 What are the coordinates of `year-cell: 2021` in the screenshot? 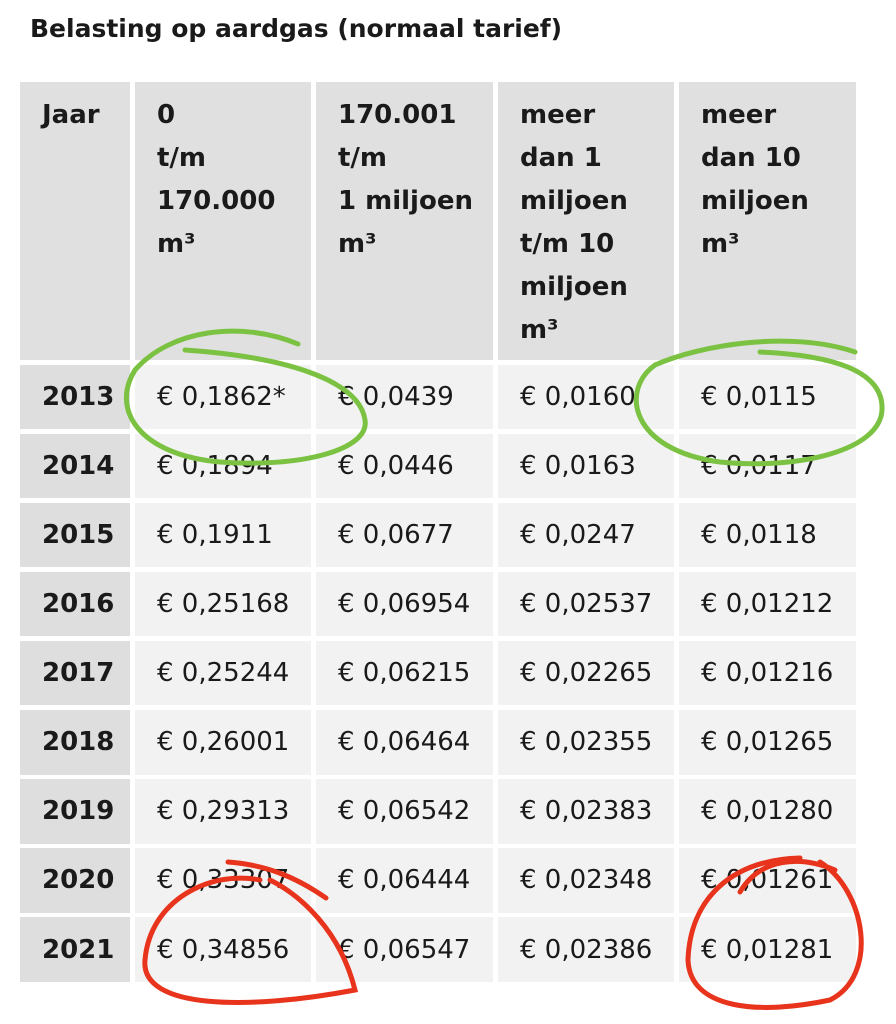 It's located at (75, 949).